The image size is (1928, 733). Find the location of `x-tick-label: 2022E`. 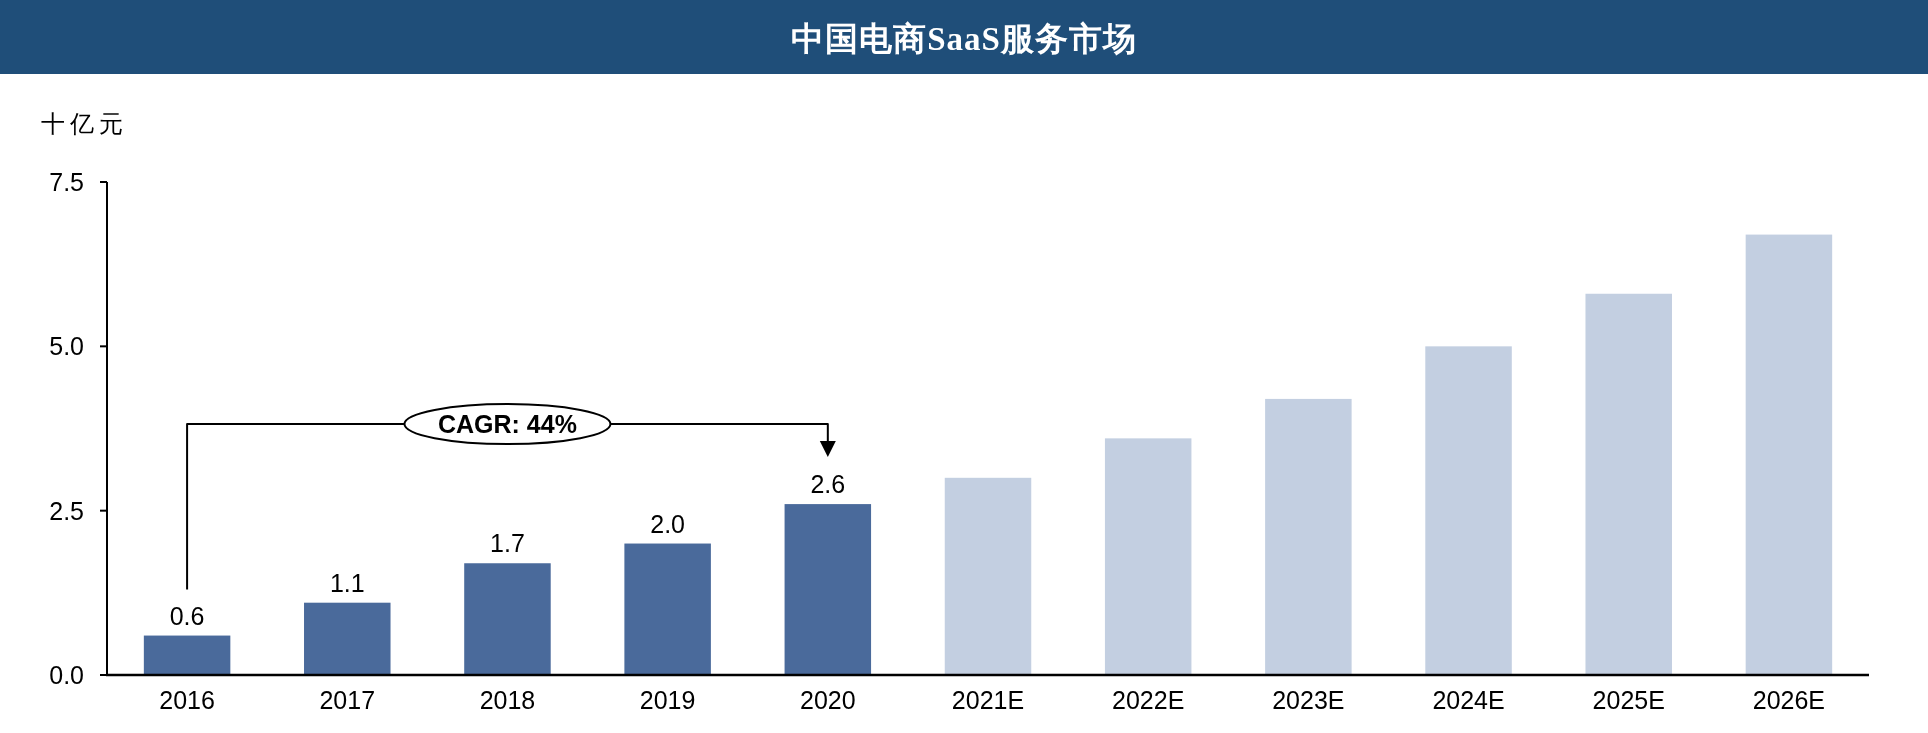

x-tick-label: 2022E is located at coordinates (1148, 700).